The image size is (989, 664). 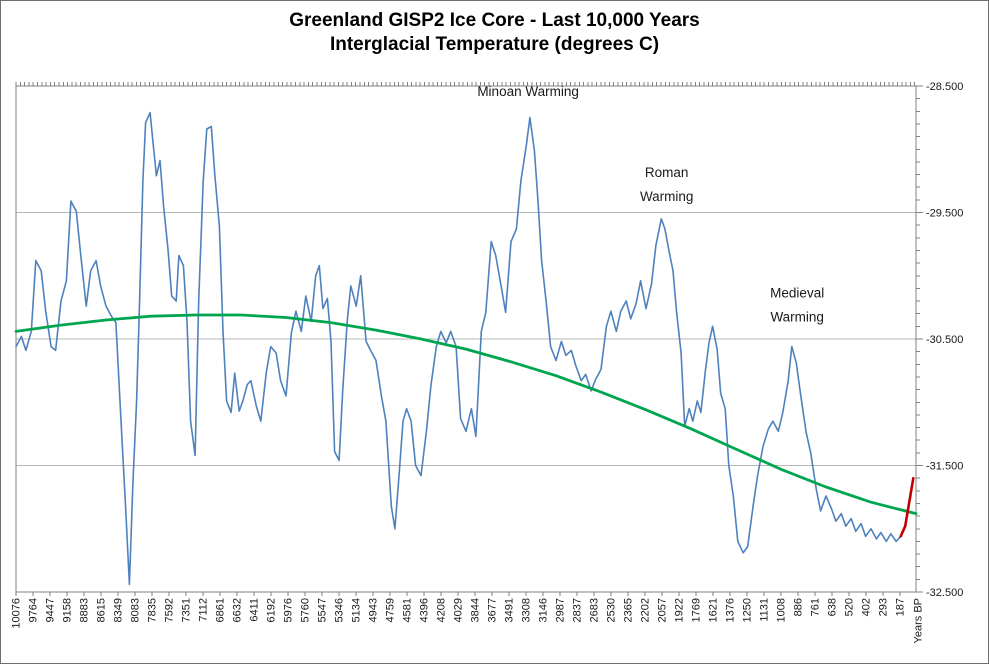 What do you see at coordinates (667, 184) in the screenshot?
I see `annotation: Roman Warming` at bounding box center [667, 184].